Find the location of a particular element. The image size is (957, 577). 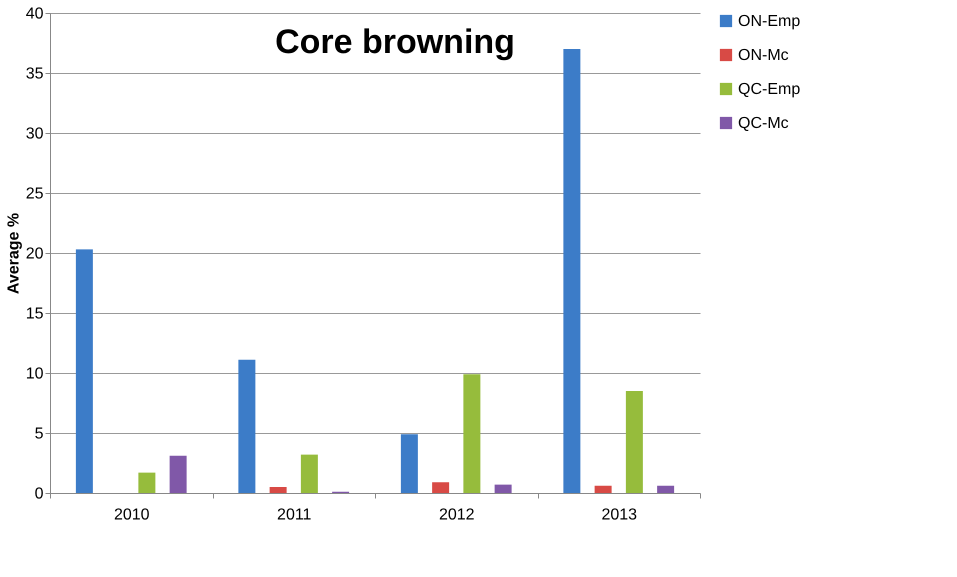

y-tick-label: 30 is located at coordinates (35, 134).